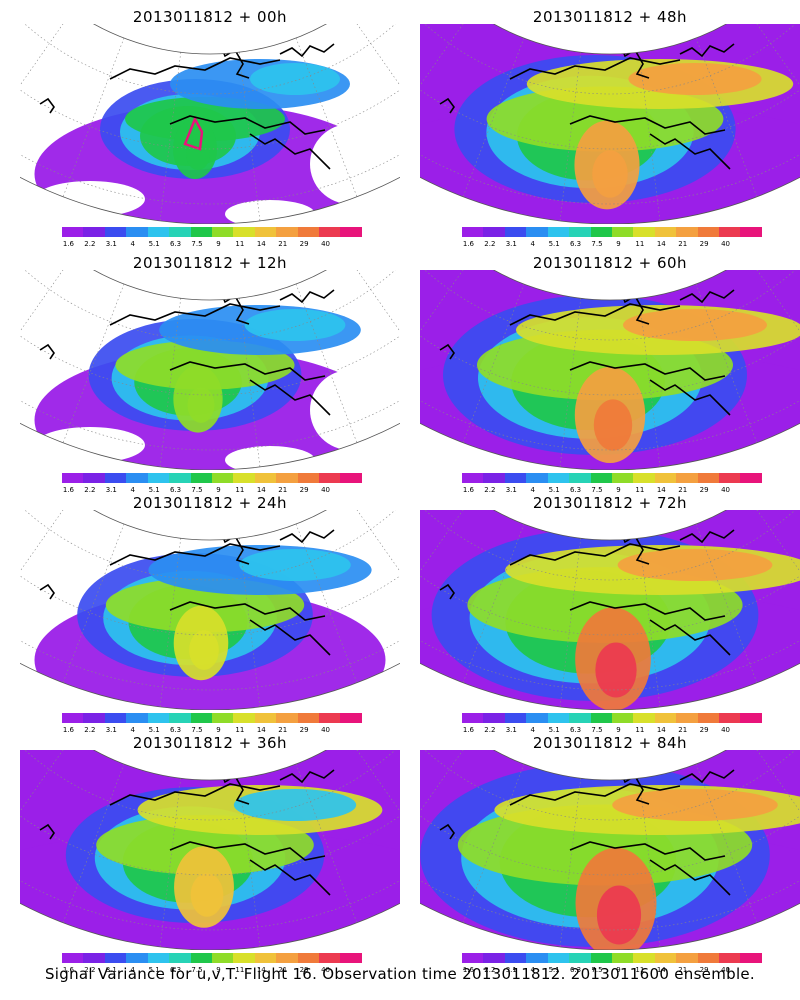 The height and width of the screenshot is (1000, 800). Describe the element at coordinates (610, 17) in the screenshot. I see `panel-title: 2013011812 + 48h` at that location.